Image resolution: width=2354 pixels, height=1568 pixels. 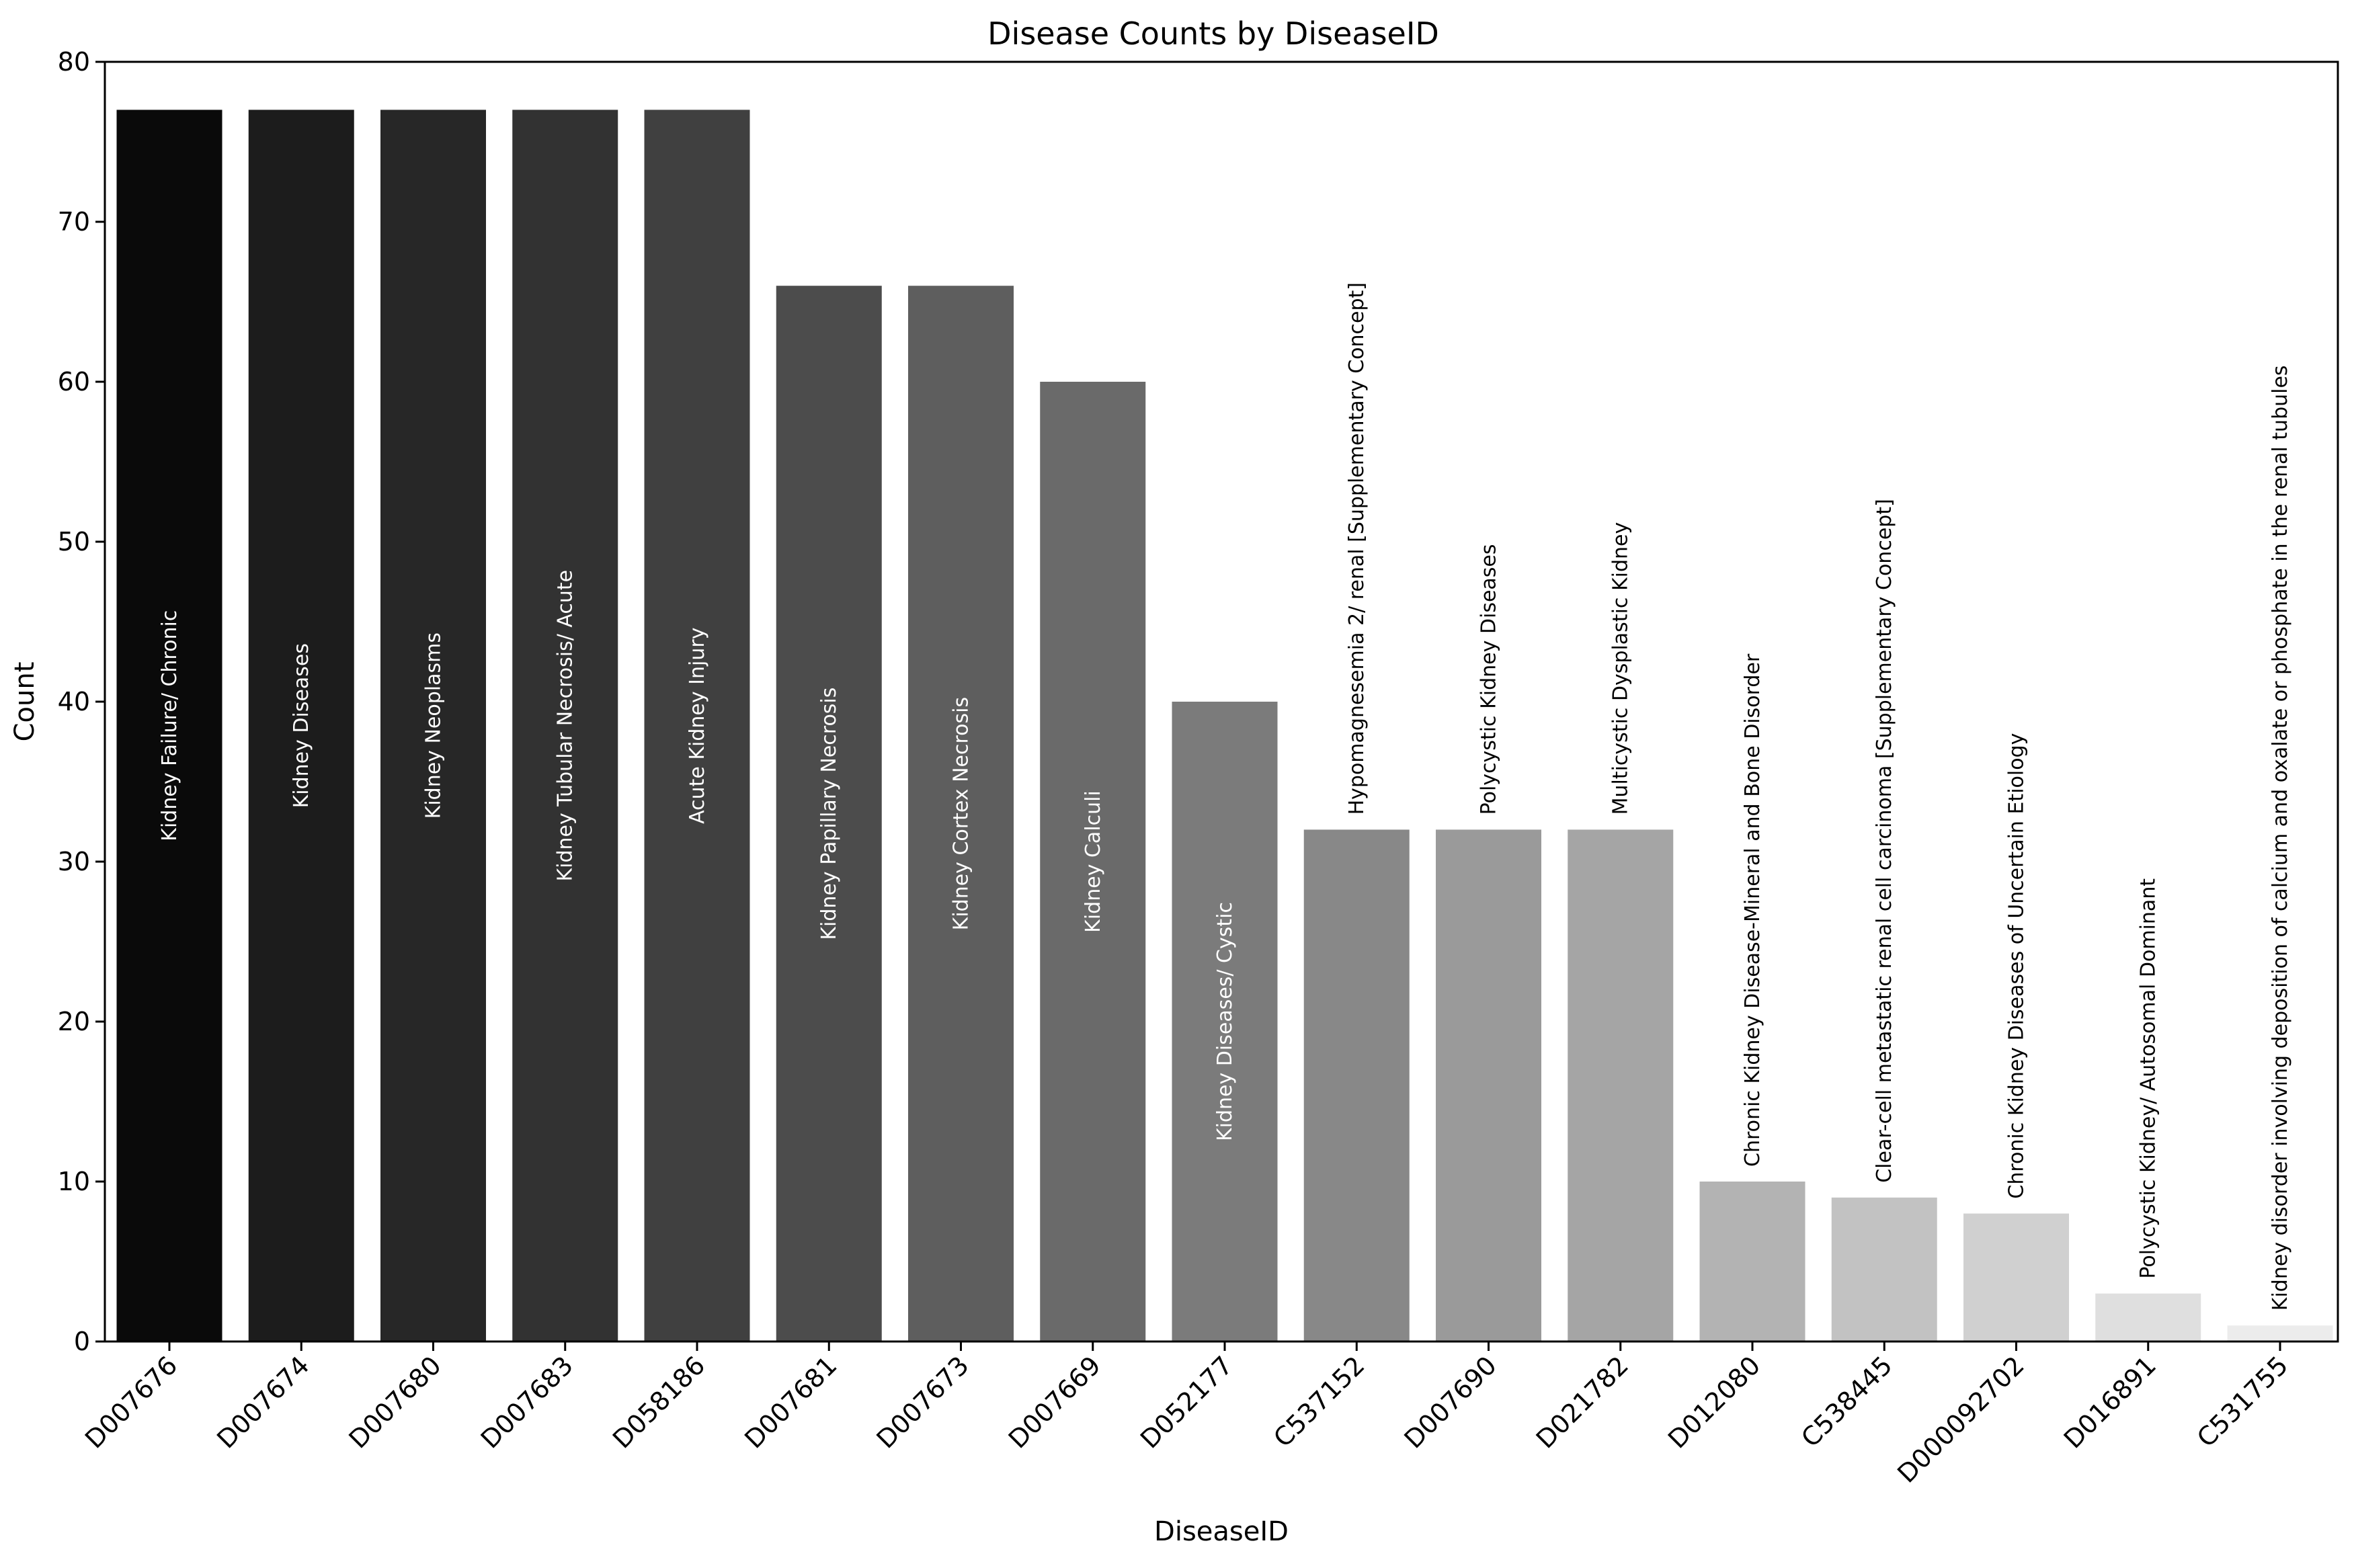 I want to click on bar-D007669, so click(x=1093, y=862).